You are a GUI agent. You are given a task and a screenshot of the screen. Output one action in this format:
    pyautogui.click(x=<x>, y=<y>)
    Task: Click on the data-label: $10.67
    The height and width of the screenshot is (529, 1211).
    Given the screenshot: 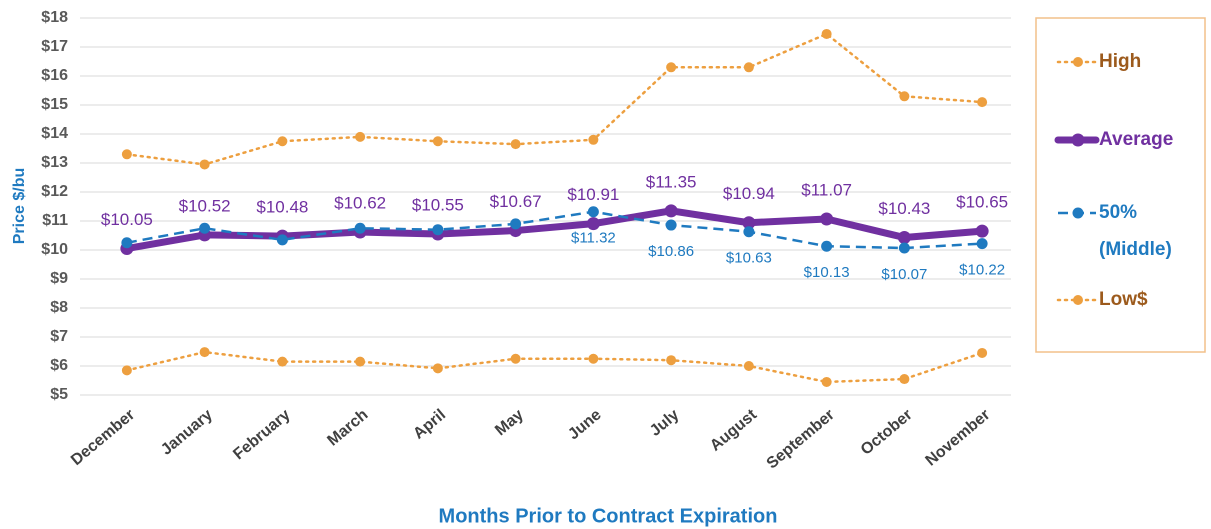 What is the action you would take?
    pyautogui.click(x=516, y=201)
    